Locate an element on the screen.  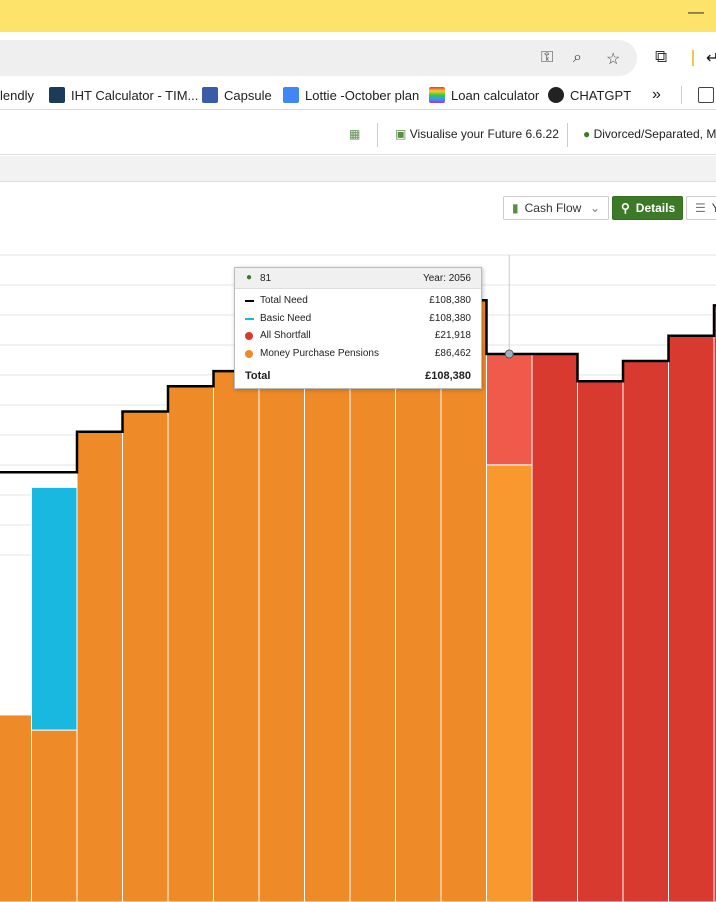
list-icon: ☰ is located at coordinates (700, 208).